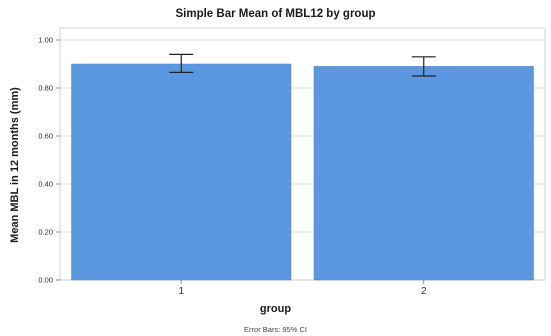  I want to click on error-bars-footnote: Error Bars: 95% CI, so click(275, 329).